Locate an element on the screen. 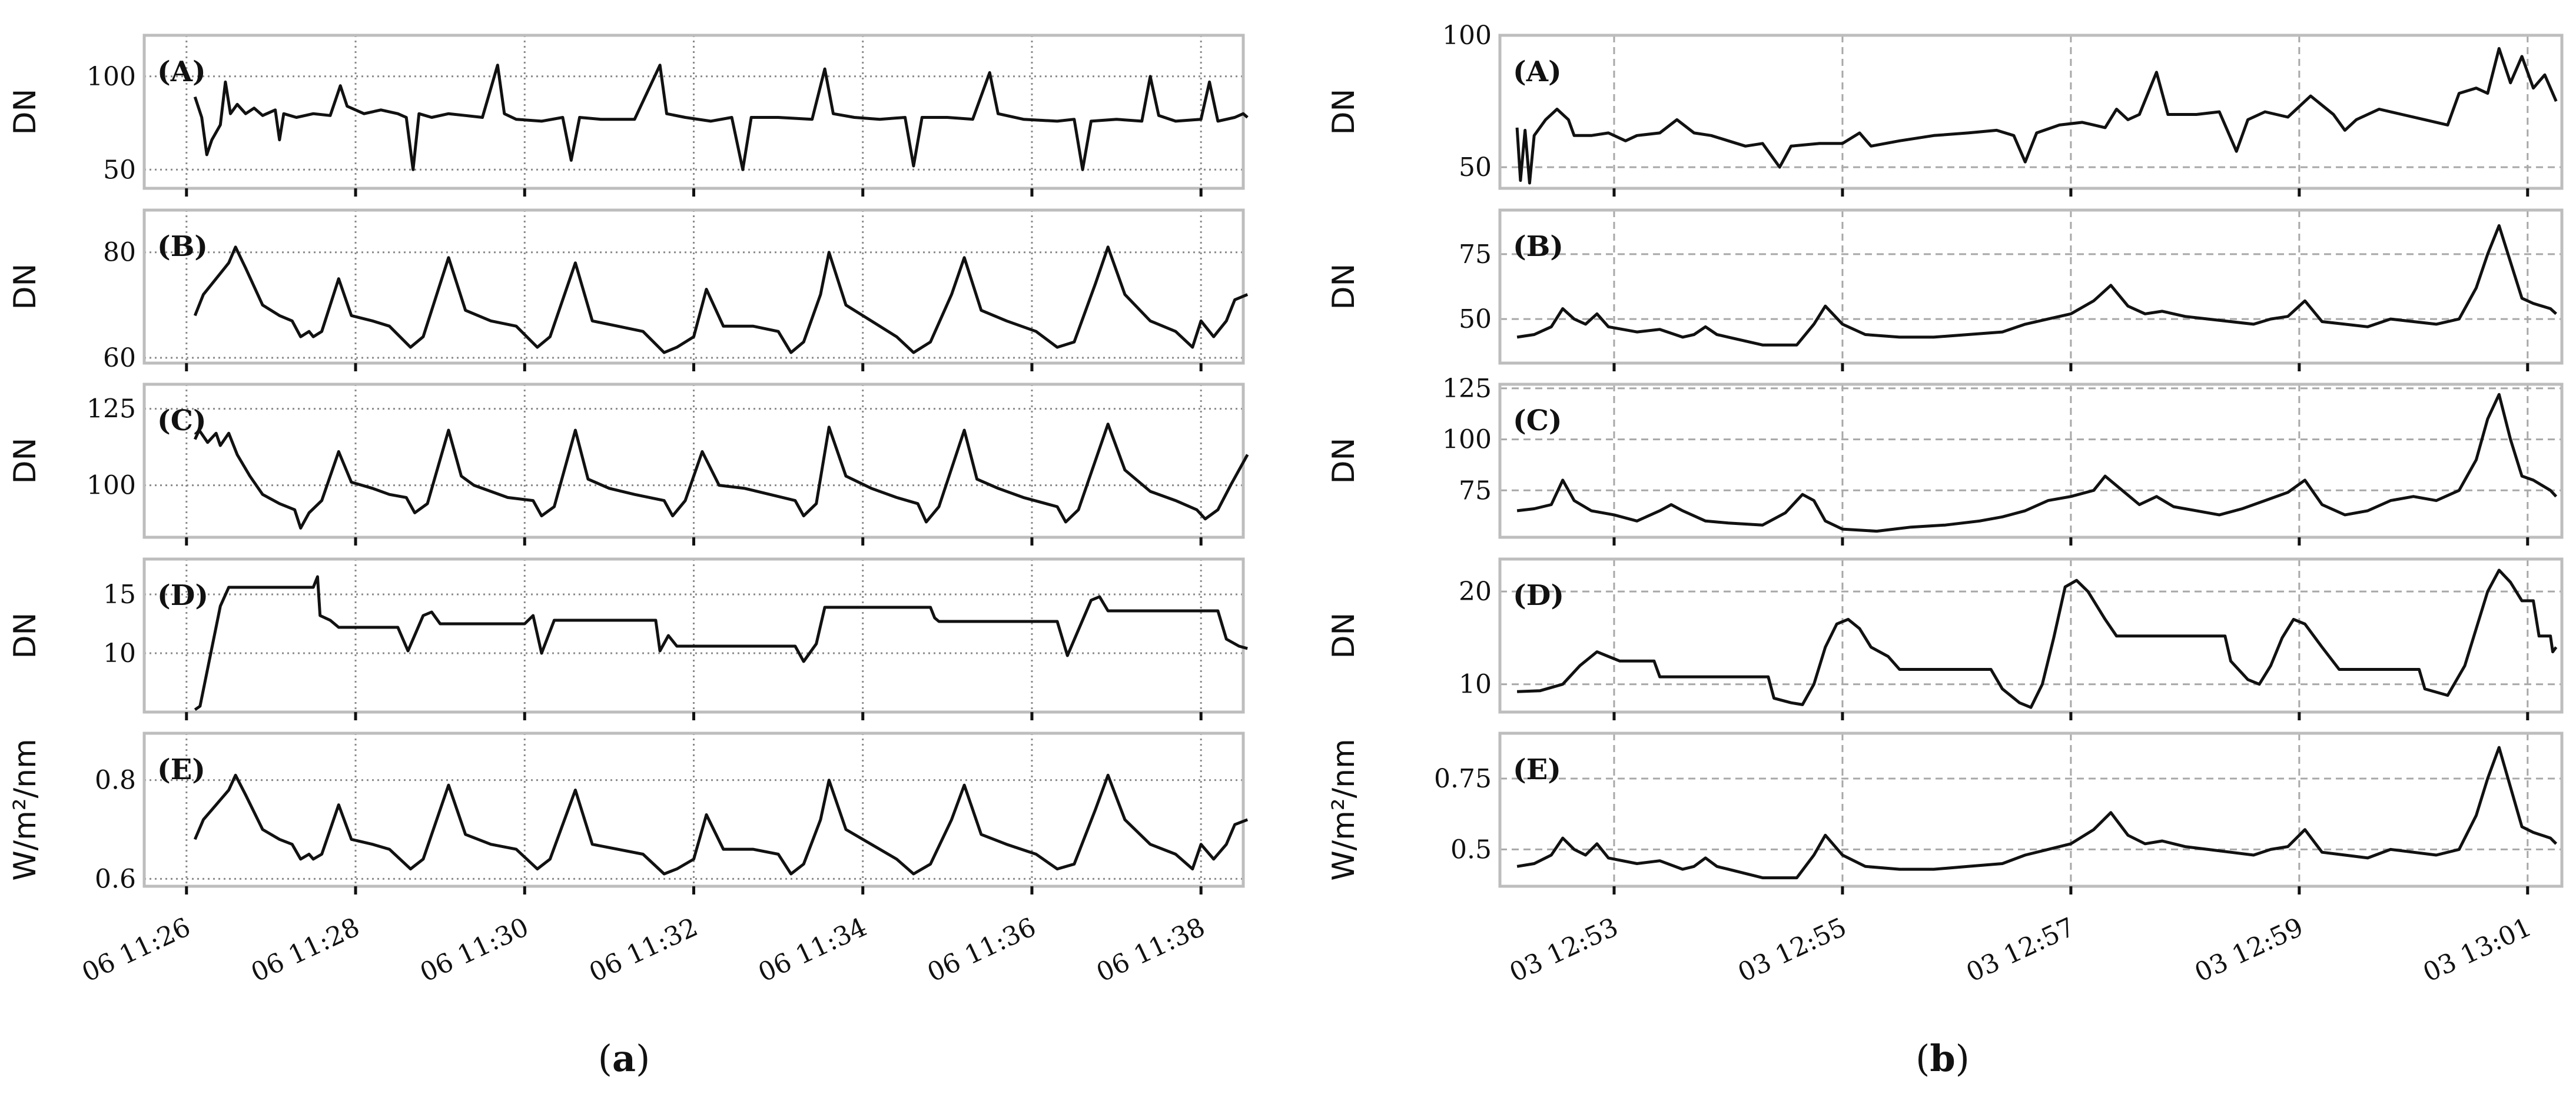 This screenshot has width=2576, height=1094. panel-b-d: 10 20 (D) DN is located at coordinates (1945, 638).